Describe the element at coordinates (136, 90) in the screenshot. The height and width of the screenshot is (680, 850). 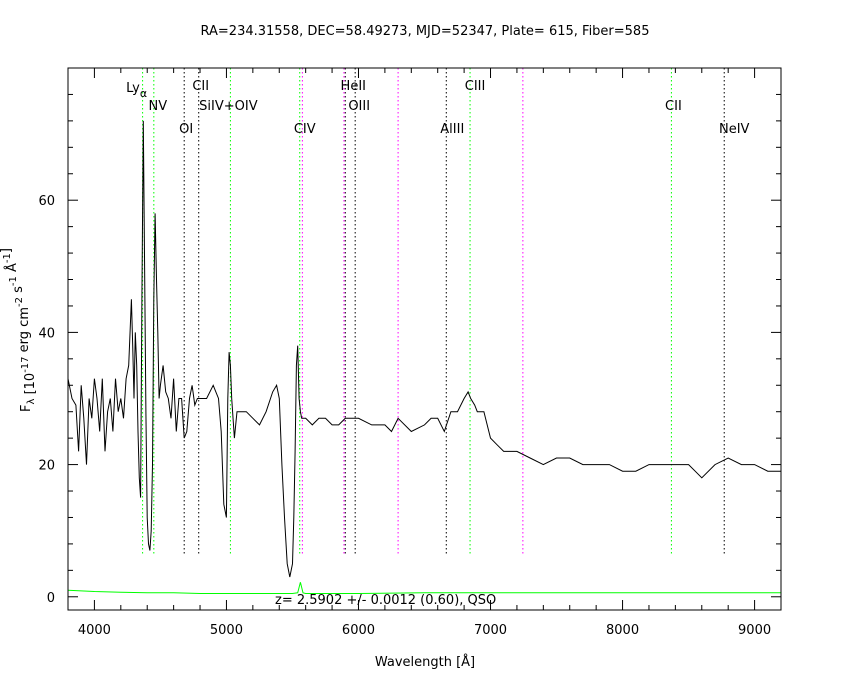
I see `line-label: Lyα` at that location.